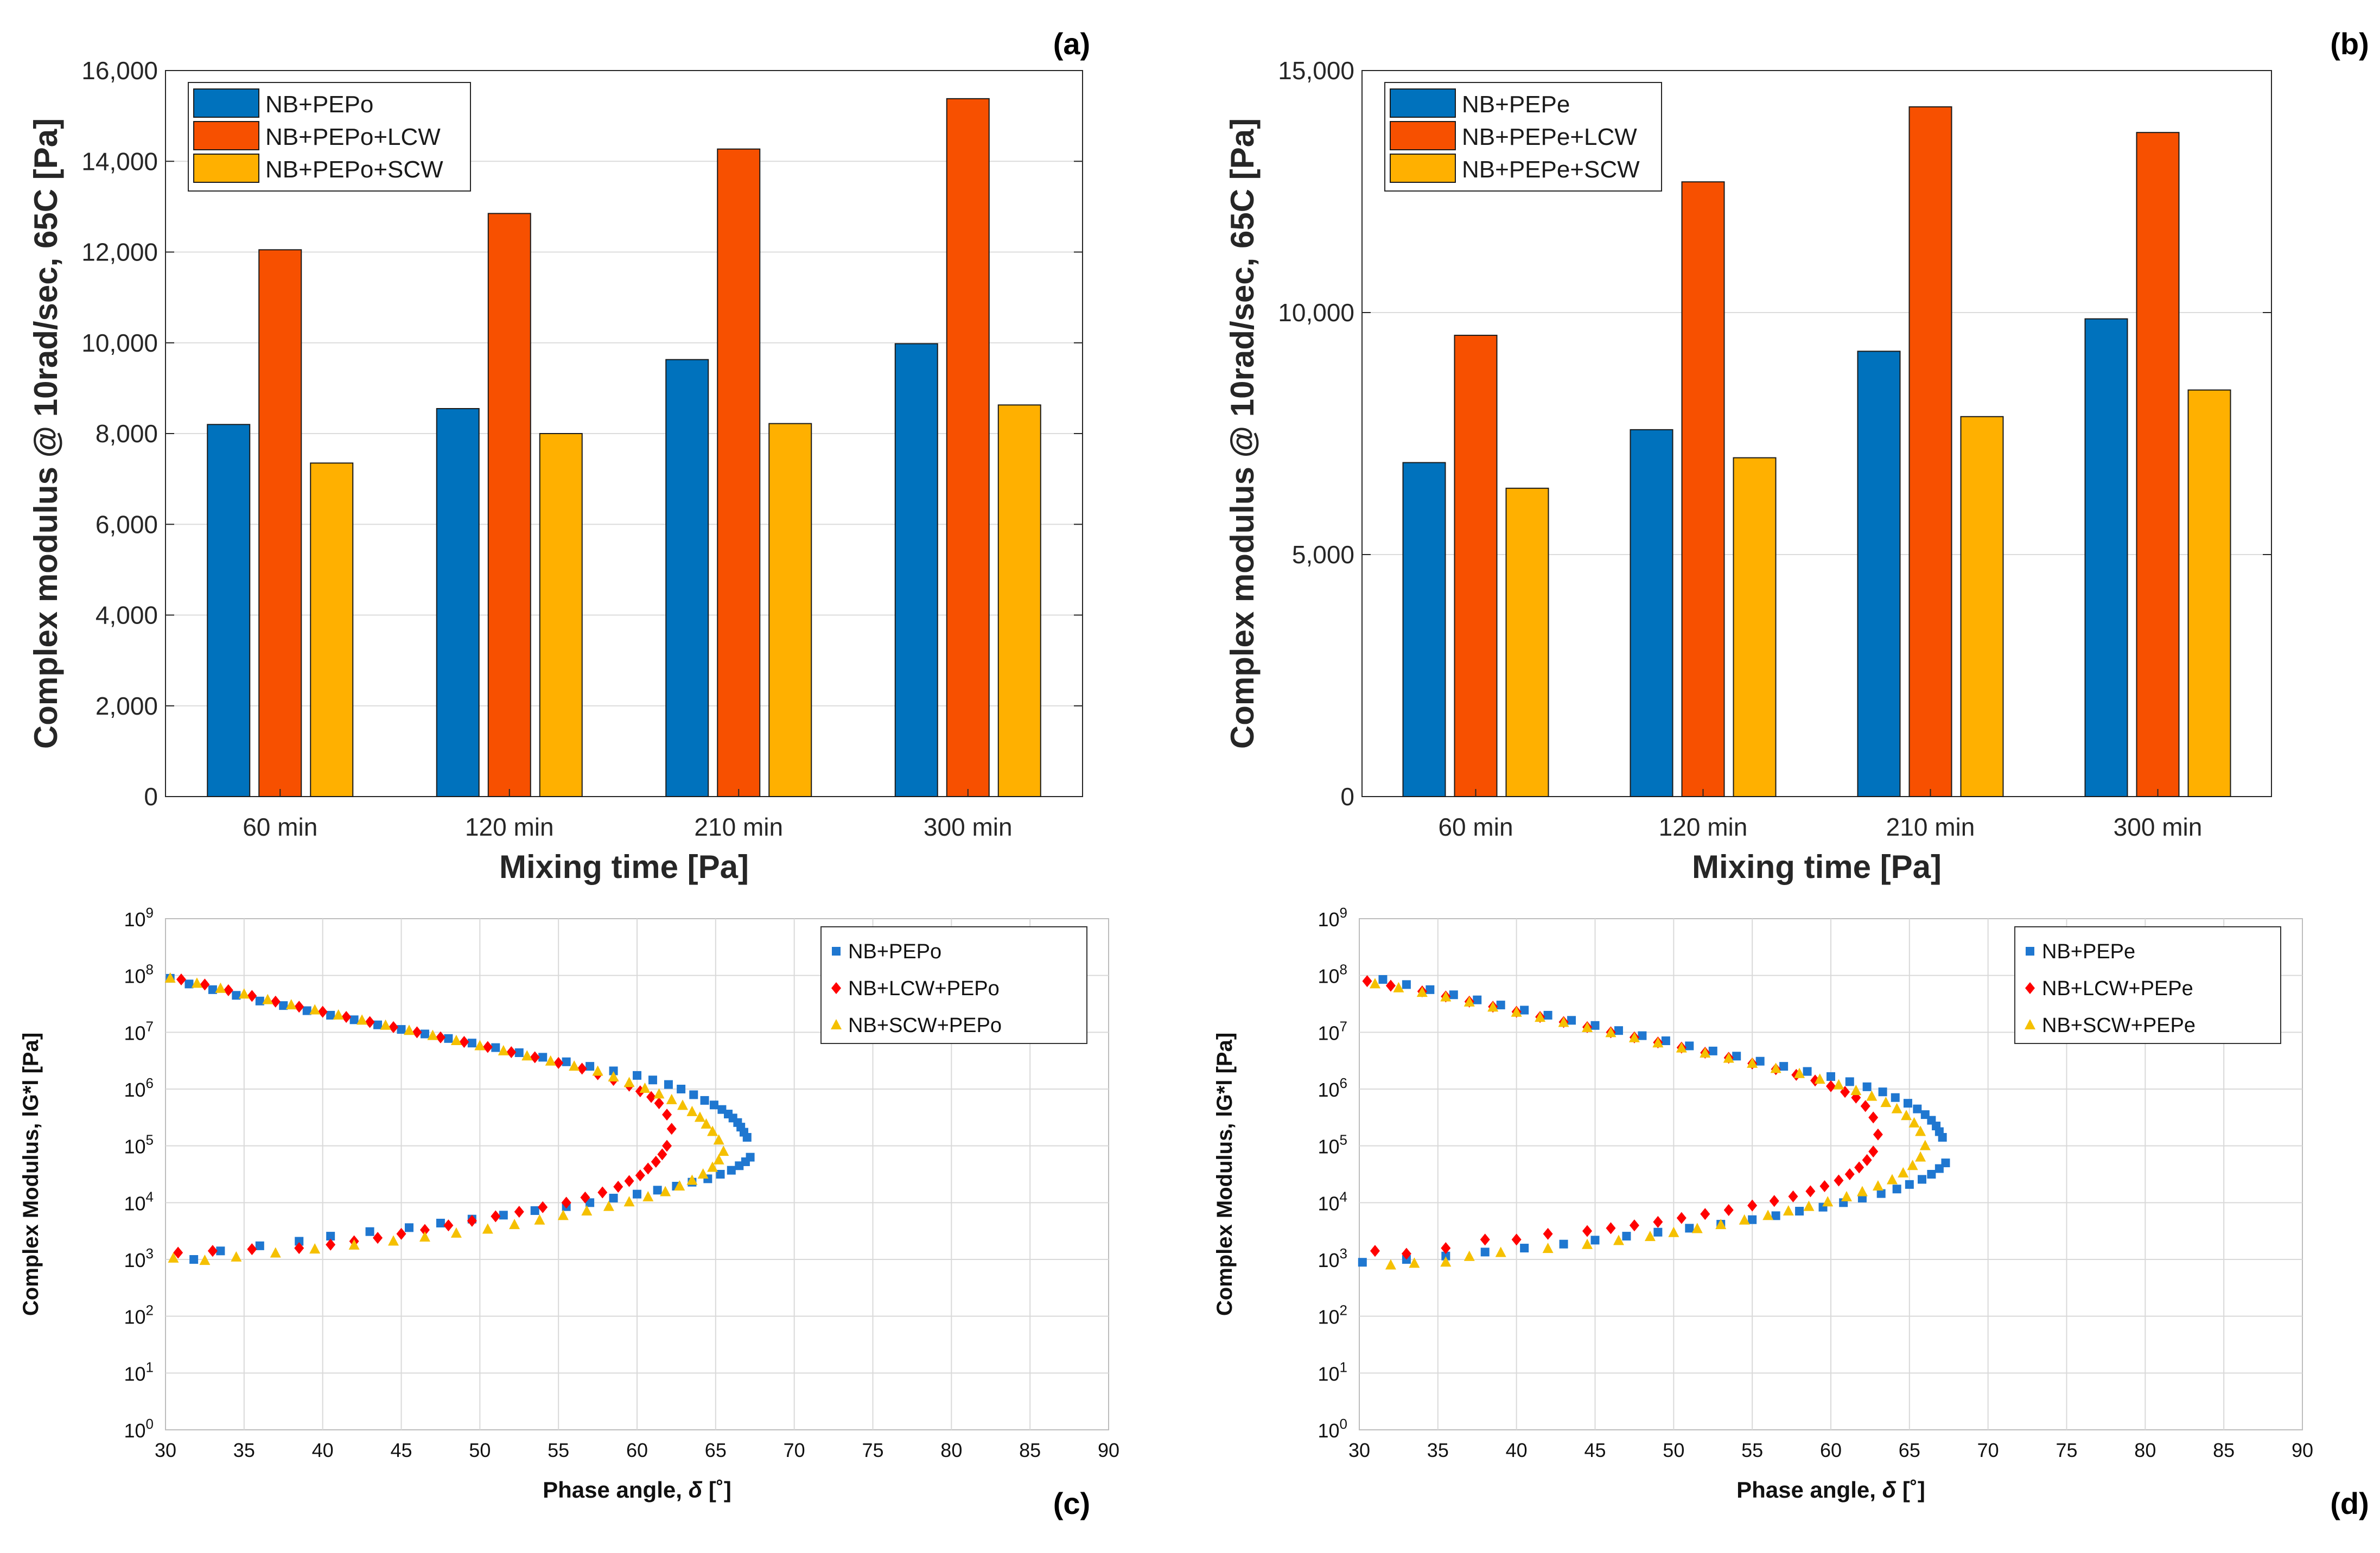  Describe the element at coordinates (2209, 593) in the screenshot. I see `bar-nb-pepe-scw` at that location.